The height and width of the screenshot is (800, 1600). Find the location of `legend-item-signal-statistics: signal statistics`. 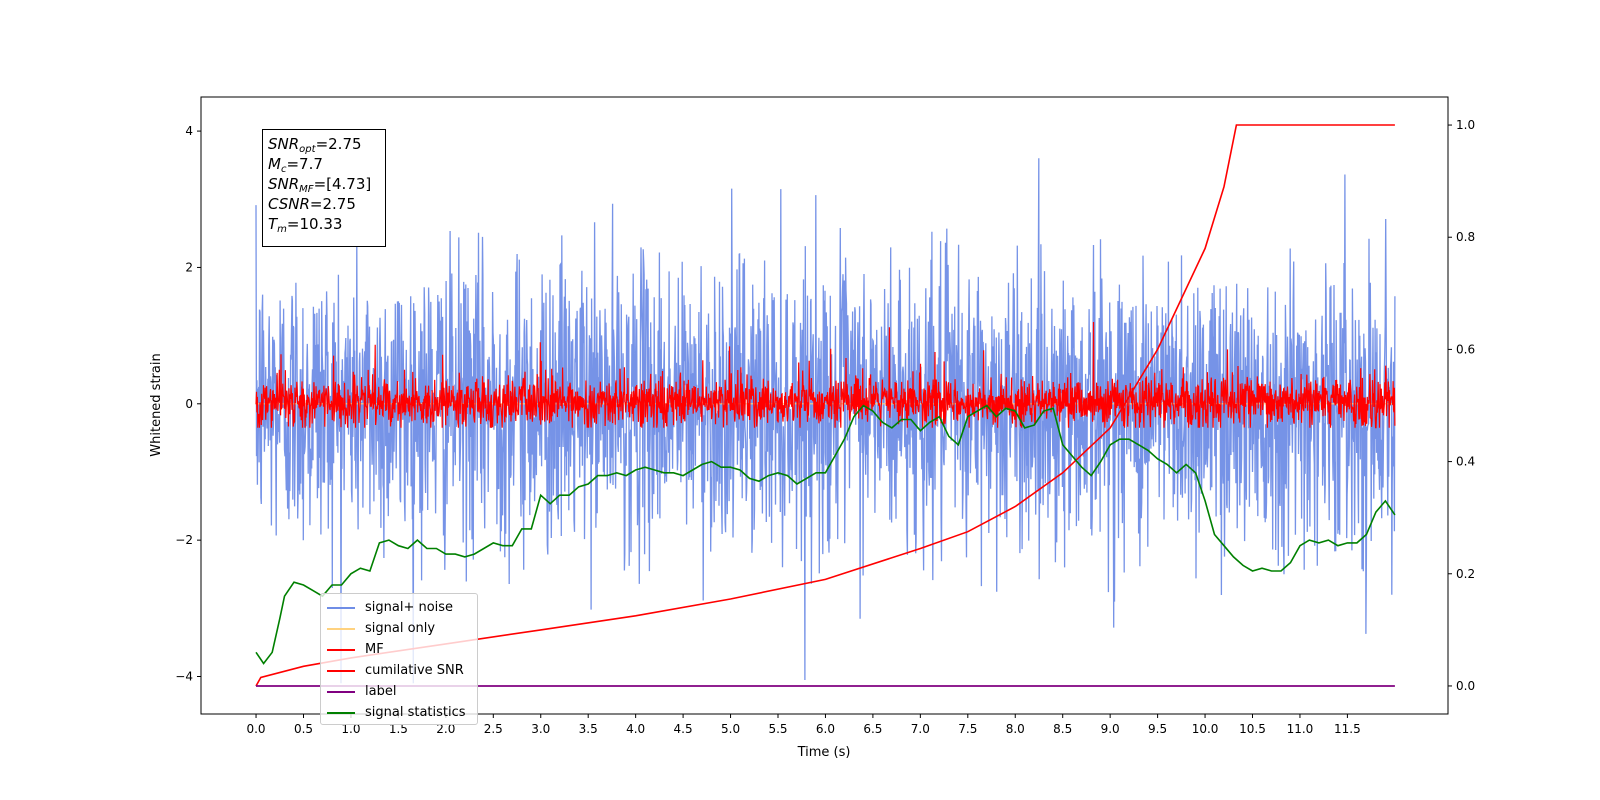

legend-item-signal-statistics: signal statistics is located at coordinates (399, 712).